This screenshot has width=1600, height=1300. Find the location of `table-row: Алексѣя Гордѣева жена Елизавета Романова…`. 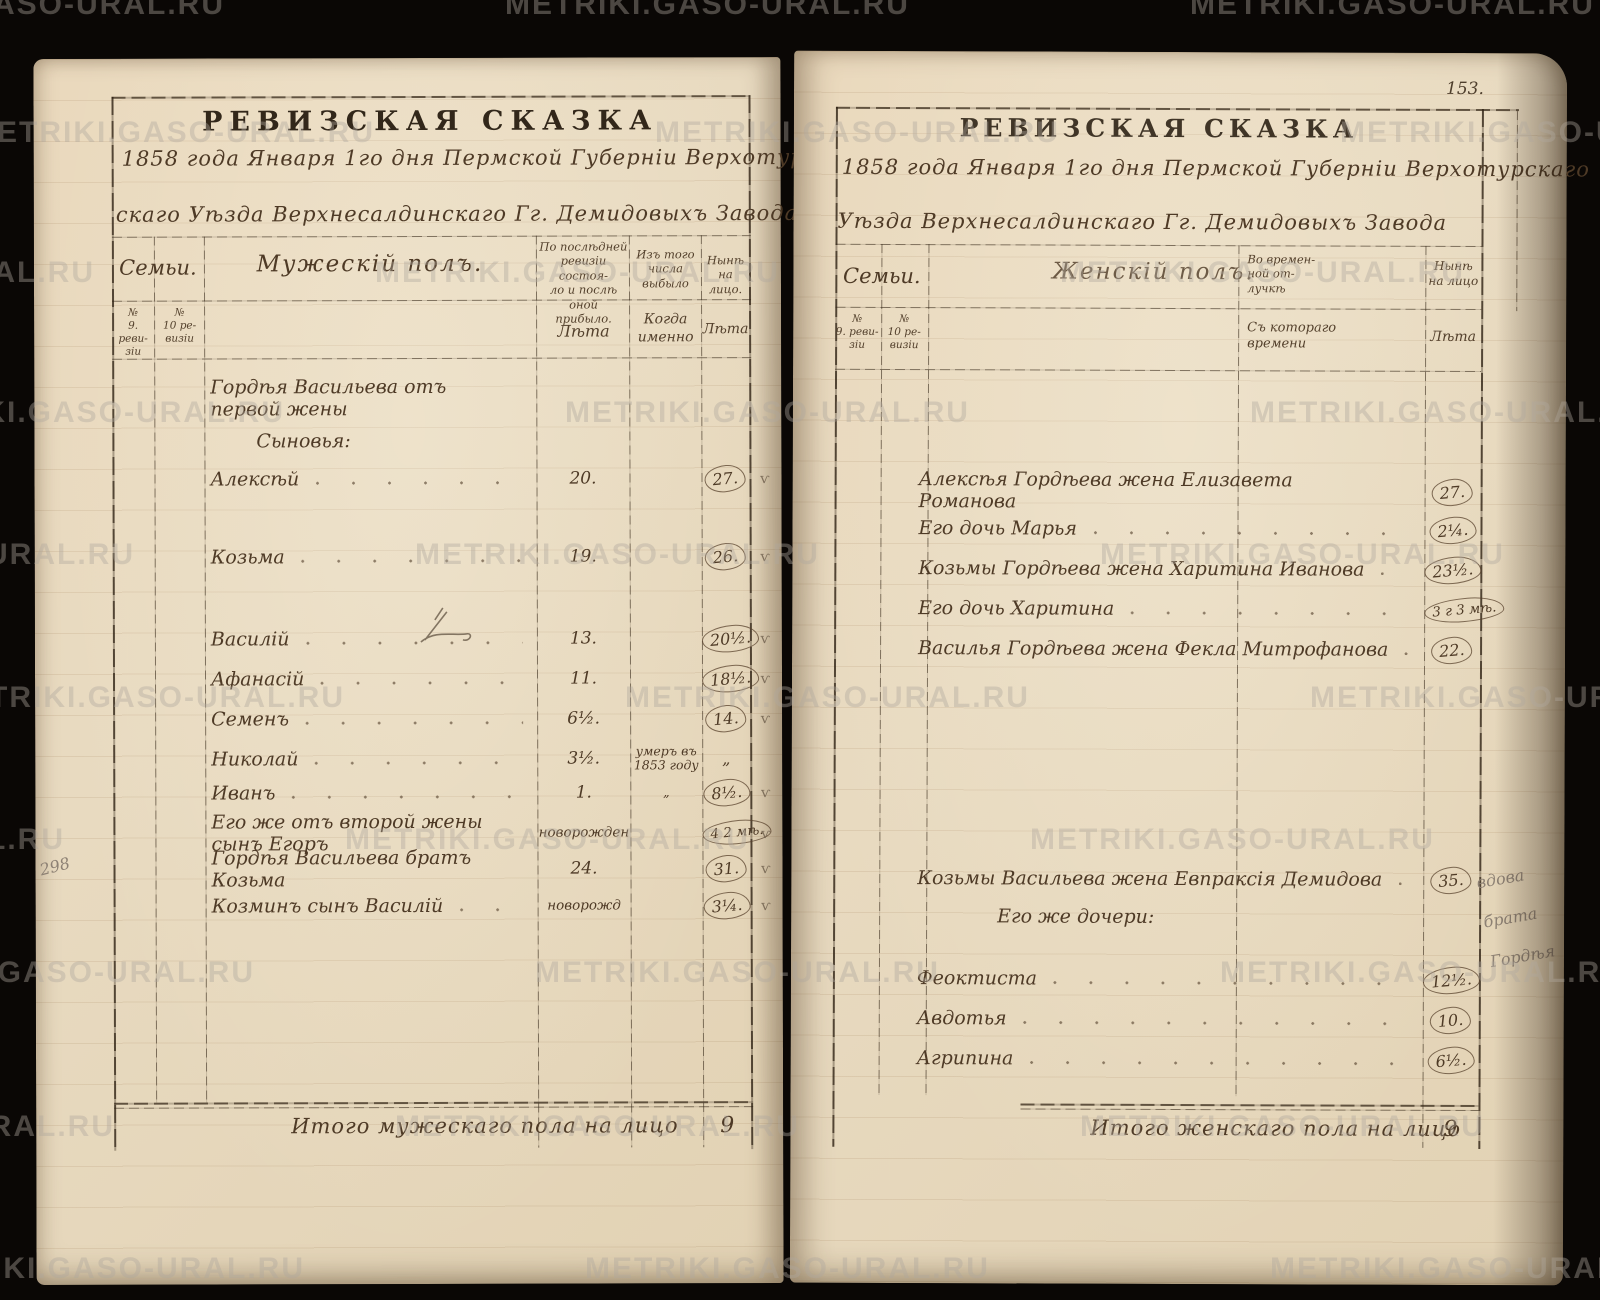

table-row: Алексѣя Гордѣева жена Елизавета Романова… is located at coordinates (1137, 490).